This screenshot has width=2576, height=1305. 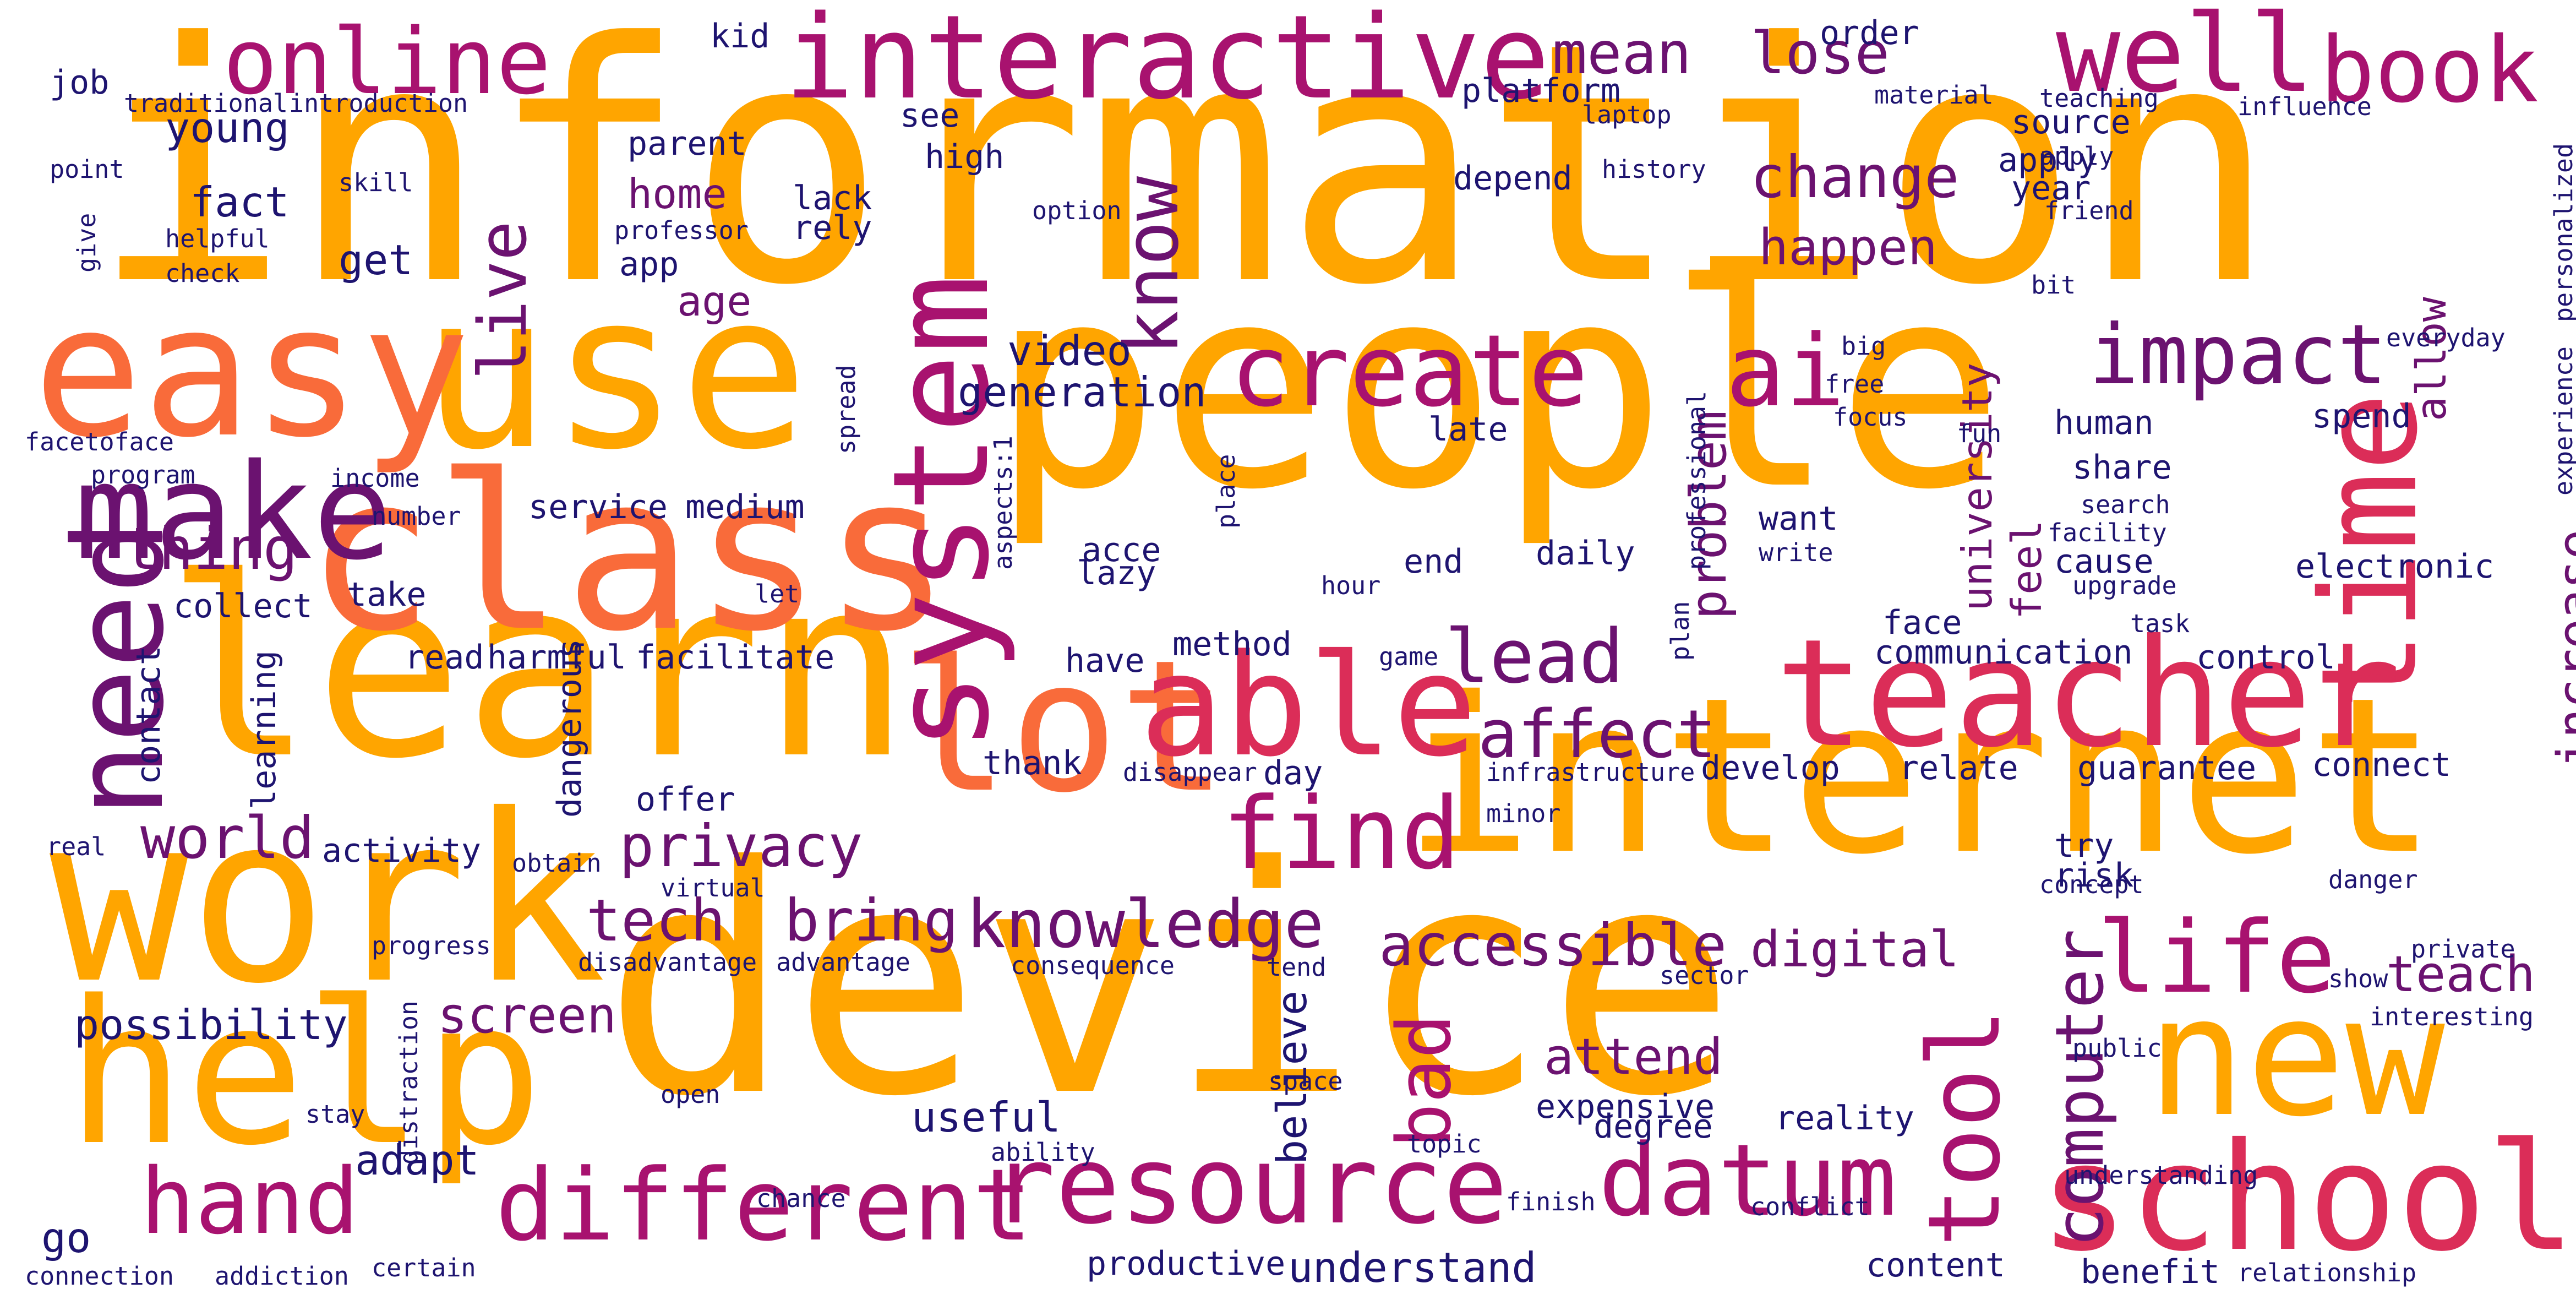 What do you see at coordinates (203, 274) in the screenshot?
I see `word-check: check` at bounding box center [203, 274].